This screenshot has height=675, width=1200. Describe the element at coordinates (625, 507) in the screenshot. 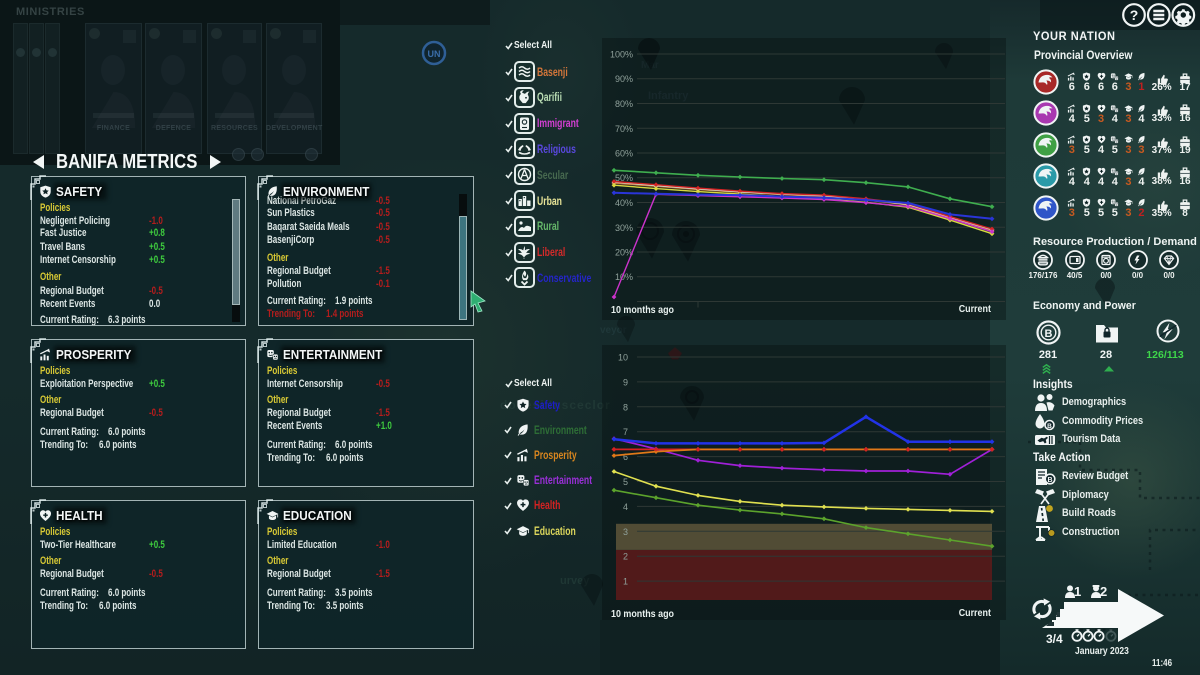

I see `svg-text: 4` at that location.